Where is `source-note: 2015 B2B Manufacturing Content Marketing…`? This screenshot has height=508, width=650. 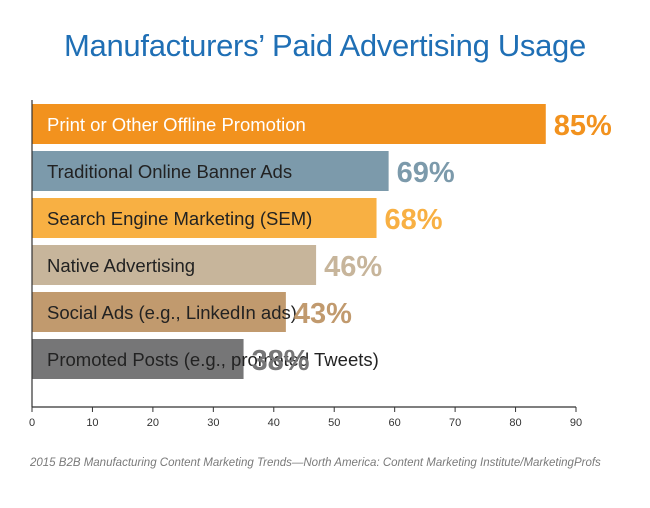
source-note: 2015 B2B Manufacturing Content Marketing… is located at coordinates (315, 463).